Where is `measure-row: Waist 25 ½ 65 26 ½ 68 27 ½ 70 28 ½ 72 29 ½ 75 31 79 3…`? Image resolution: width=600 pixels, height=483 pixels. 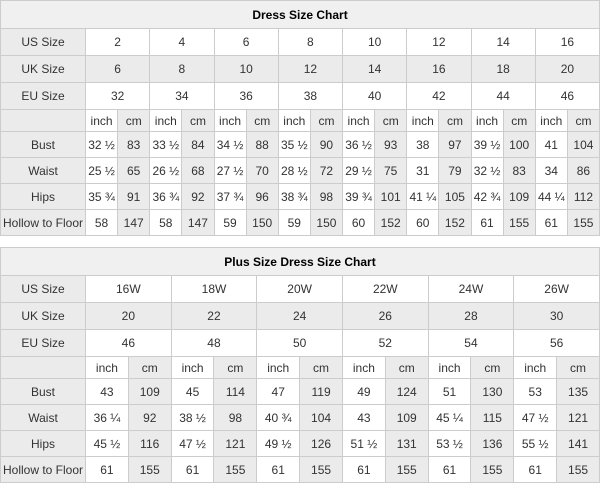 measure-row: Waist 25 ½ 65 26 ½ 68 27 ½ 70 28 ½ 72 29 ½ 75 31 79 3… is located at coordinates (300, 170).